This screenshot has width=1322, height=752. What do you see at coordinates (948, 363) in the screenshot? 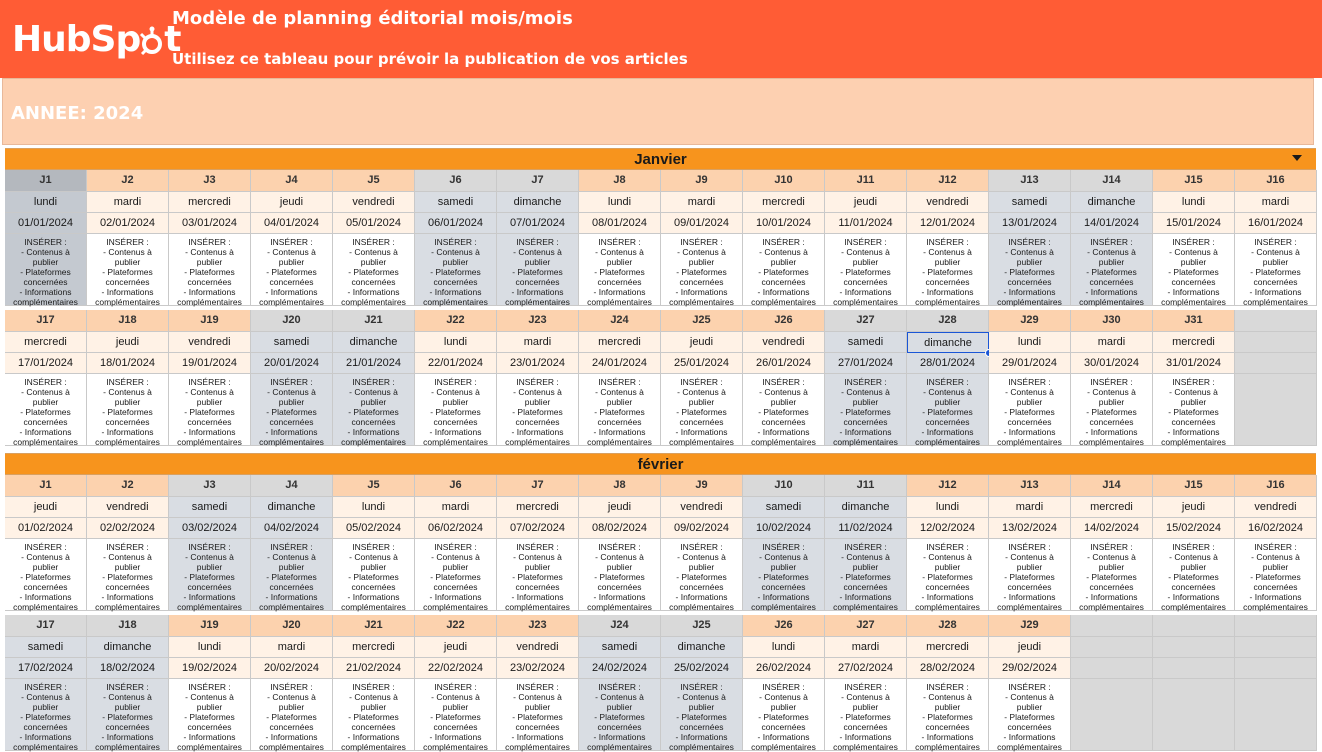
I see `date-cell: 28/01/2024` at bounding box center [948, 363].